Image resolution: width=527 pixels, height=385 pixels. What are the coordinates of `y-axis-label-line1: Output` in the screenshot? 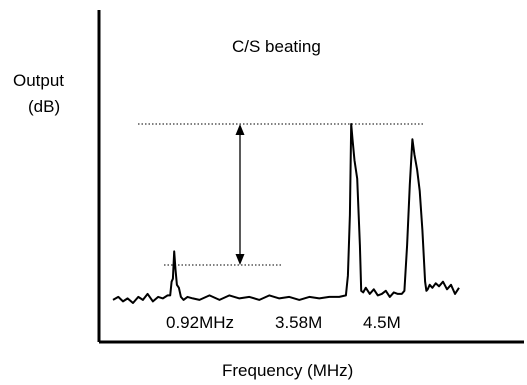 It's located at (38, 80).